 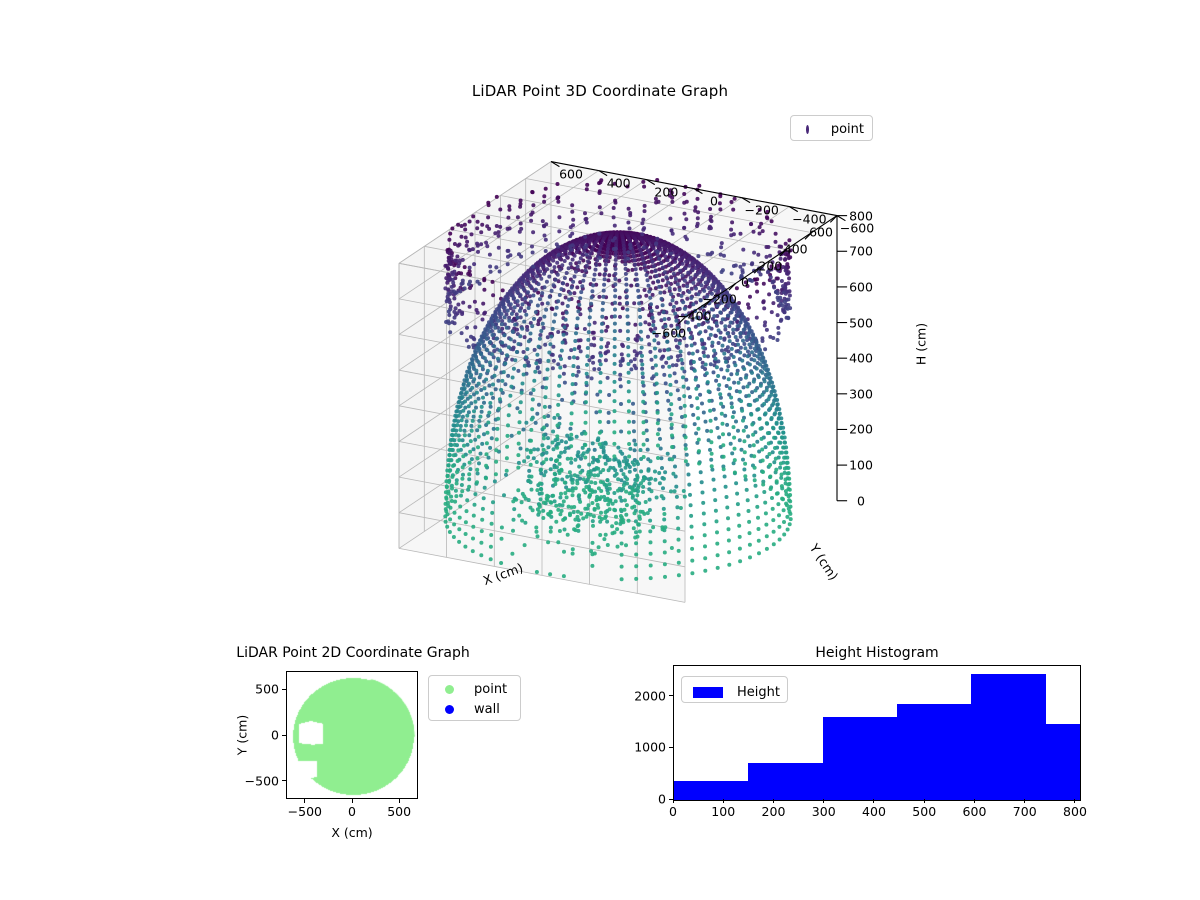 What do you see at coordinates (1024, 811) in the screenshot?
I see `histogram-xtick: 700` at bounding box center [1024, 811].